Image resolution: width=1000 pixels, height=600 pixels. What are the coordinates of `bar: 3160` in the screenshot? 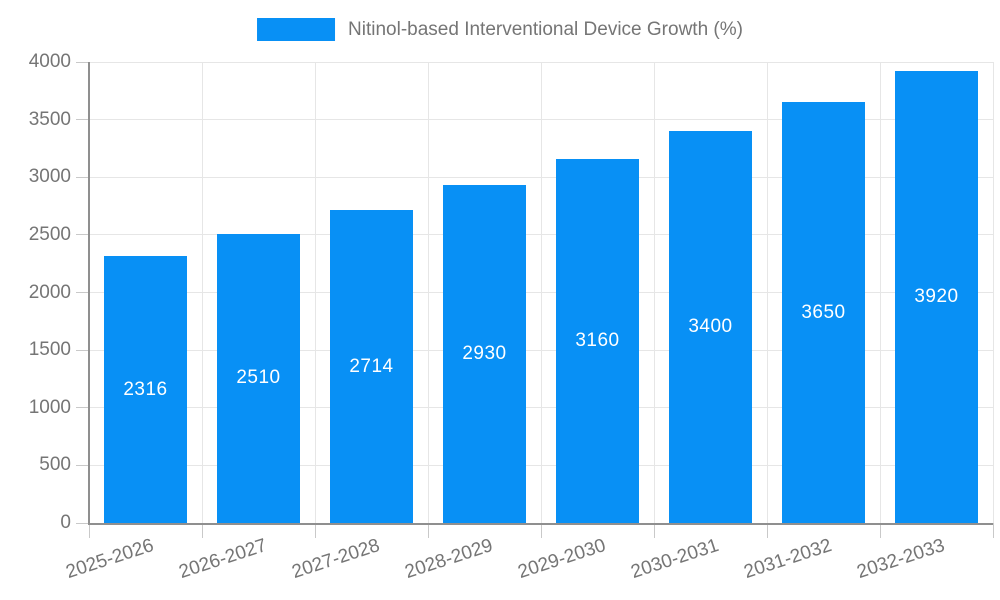 It's located at (597, 340).